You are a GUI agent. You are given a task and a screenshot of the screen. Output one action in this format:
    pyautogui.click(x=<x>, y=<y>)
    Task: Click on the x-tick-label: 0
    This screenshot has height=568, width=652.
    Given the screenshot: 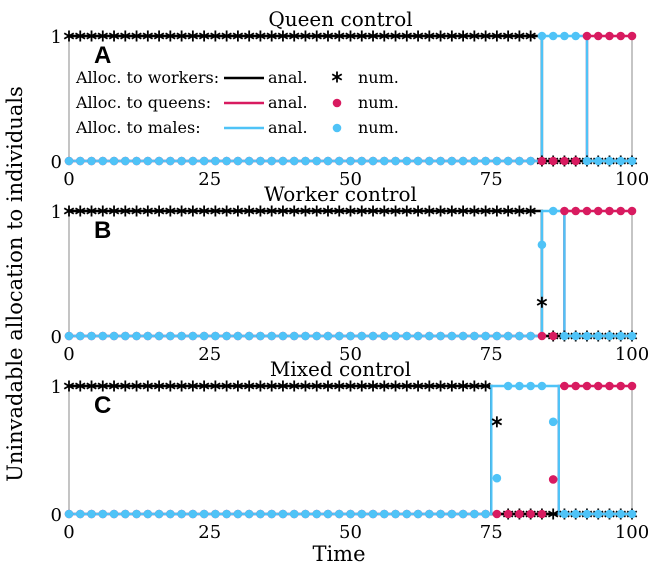 What is the action you would take?
    pyautogui.click(x=68, y=354)
    